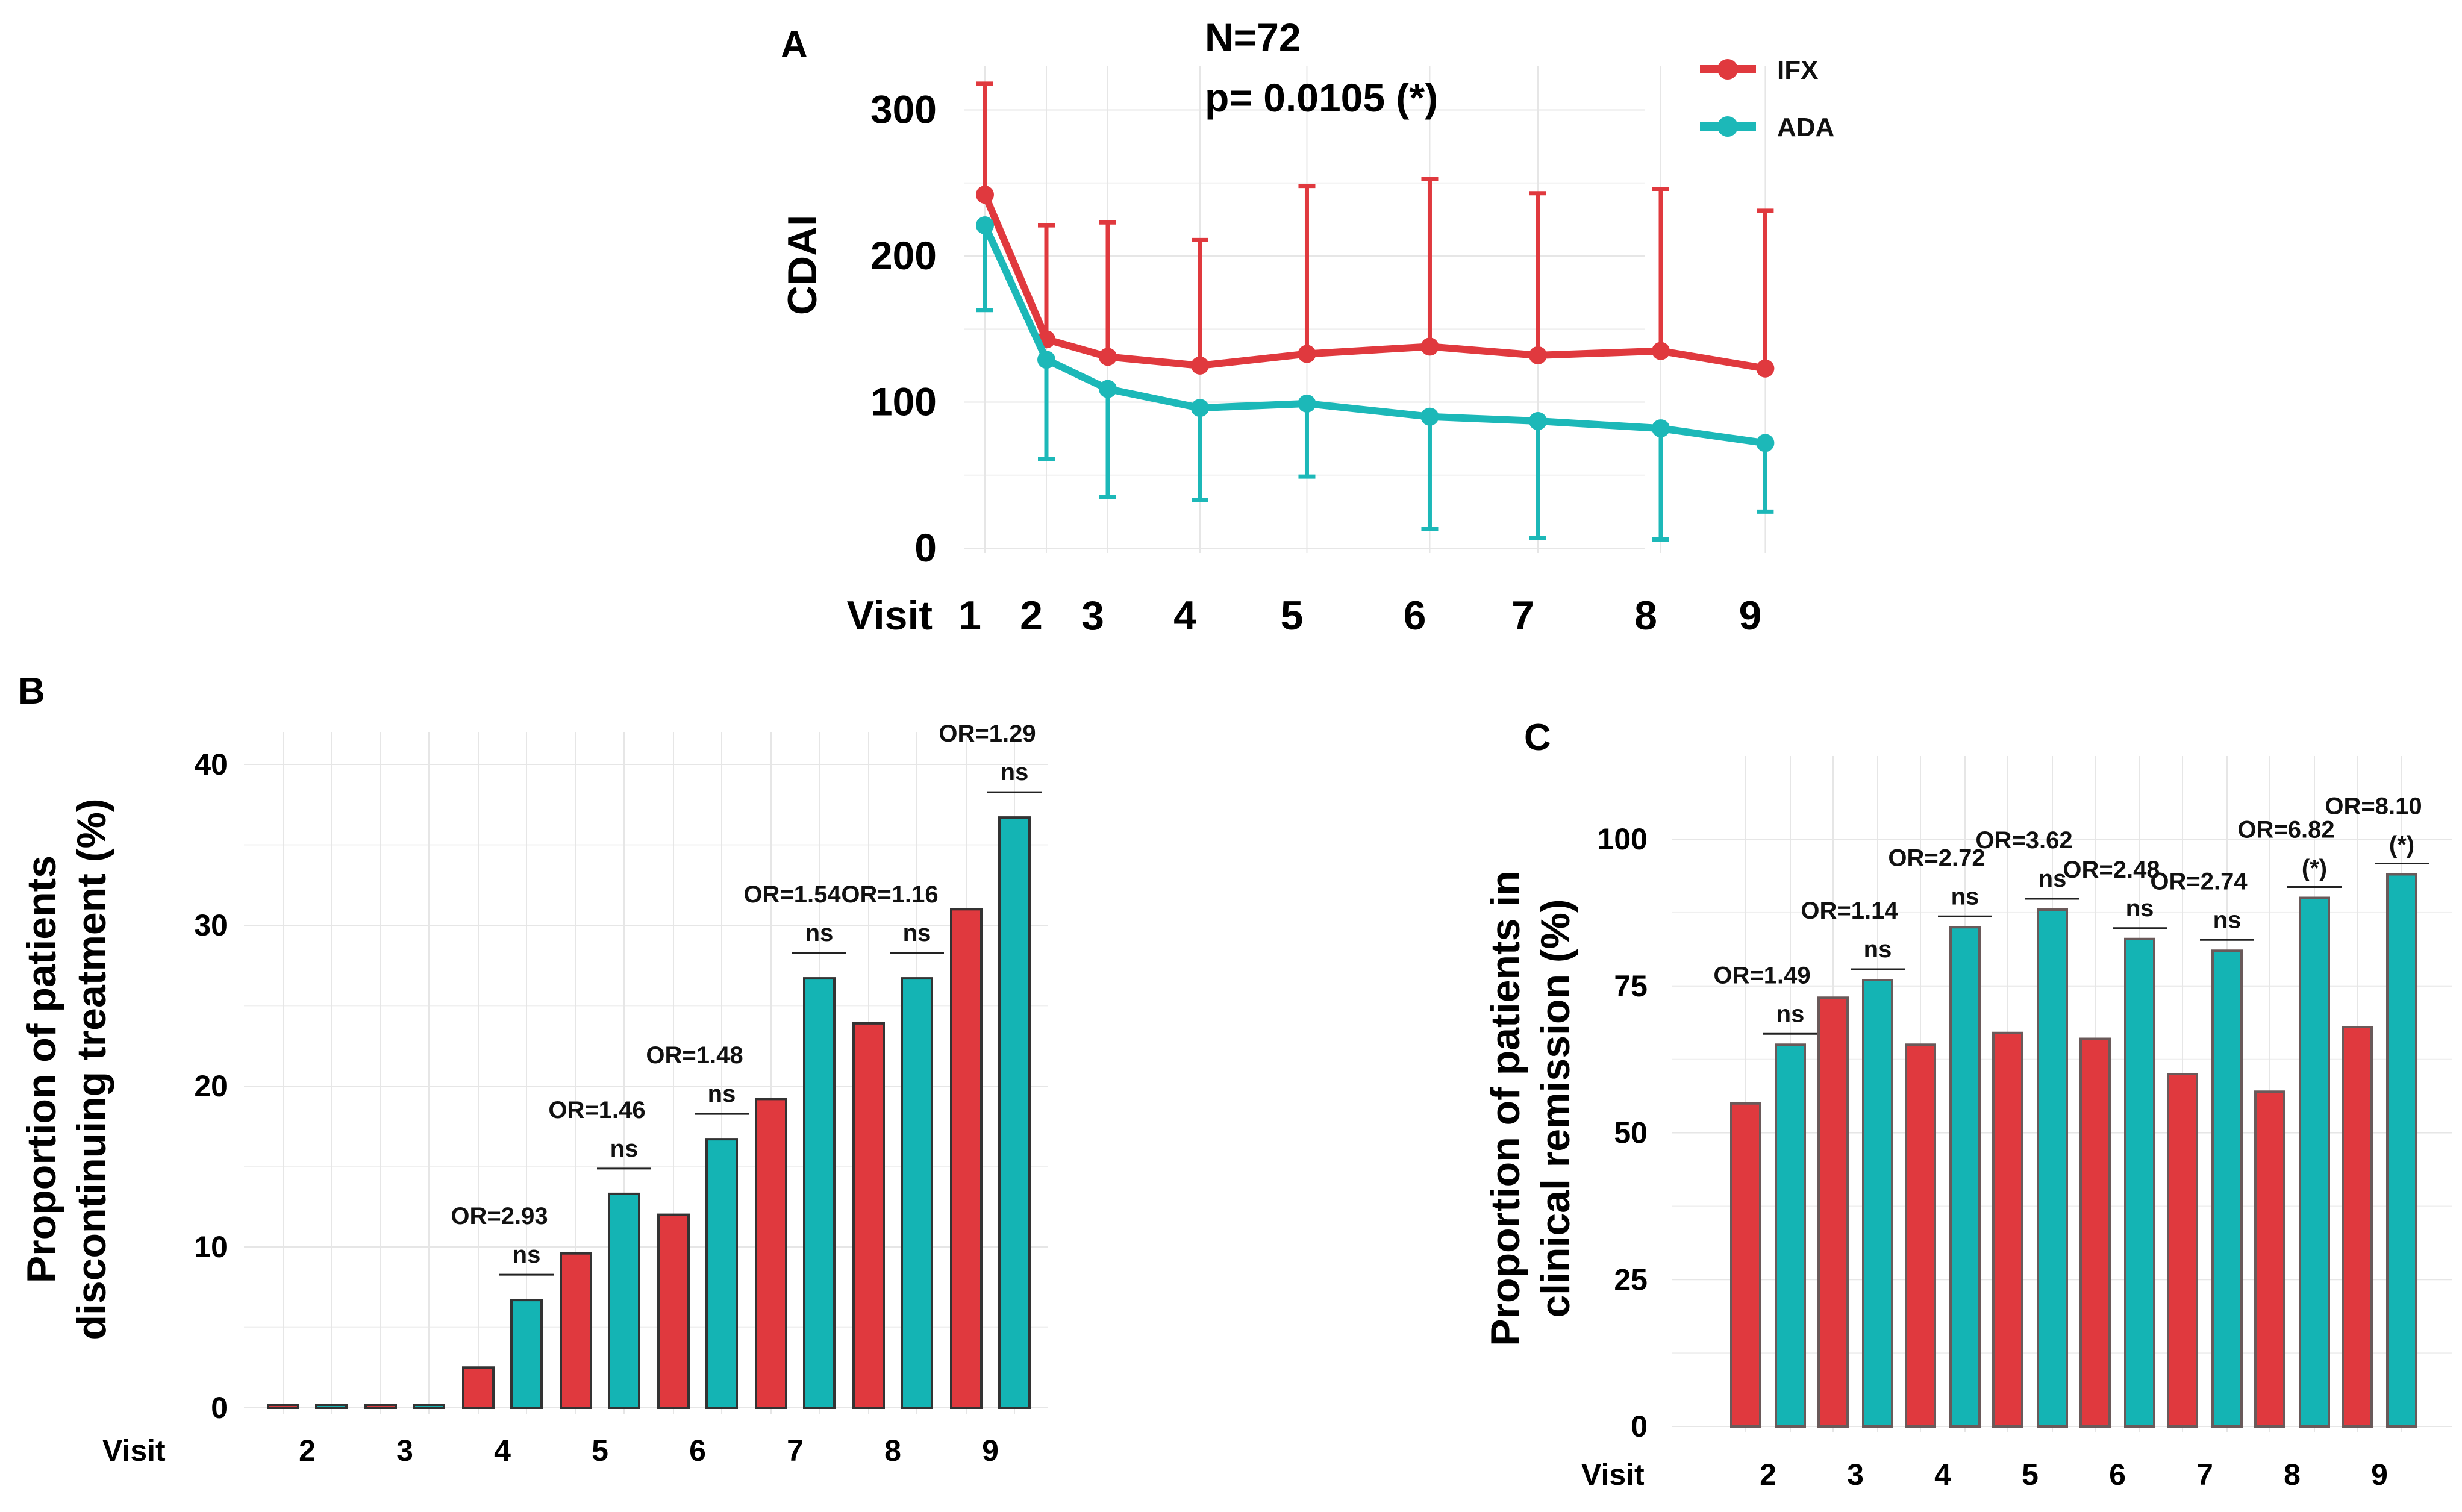  I want to click on odds-ratio-label: OR=2.48, so click(2111, 870).